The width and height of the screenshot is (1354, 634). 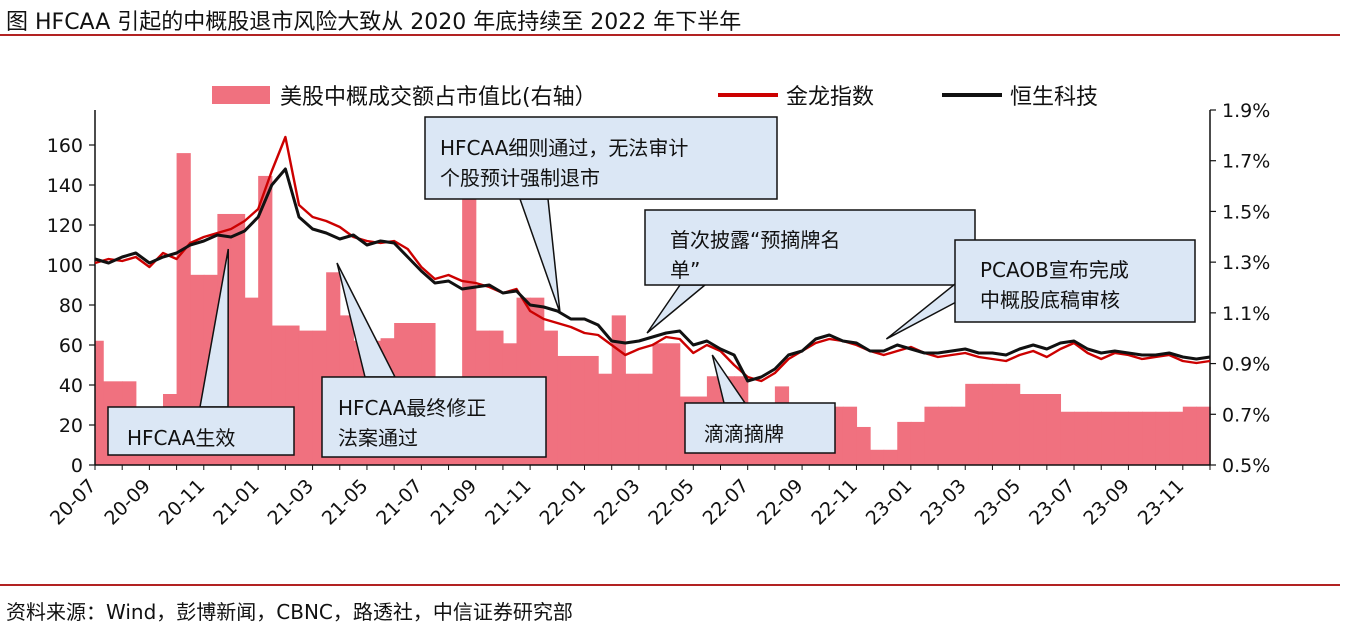 I want to click on callout-text: HFCAA生效, so click(x=181, y=438).